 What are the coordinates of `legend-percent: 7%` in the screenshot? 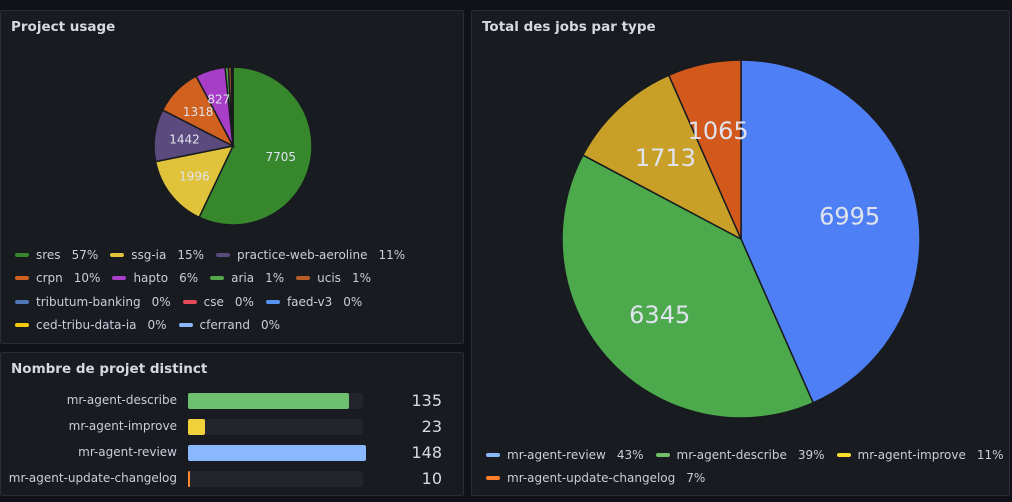 It's located at (696, 478).